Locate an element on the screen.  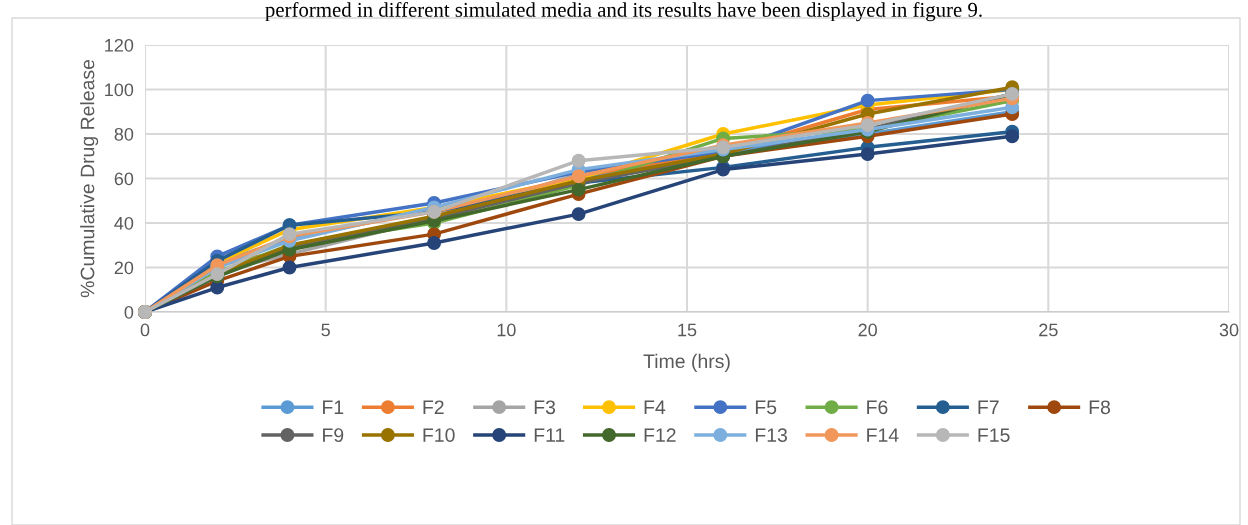
legend-label: F6 is located at coordinates (877, 407).